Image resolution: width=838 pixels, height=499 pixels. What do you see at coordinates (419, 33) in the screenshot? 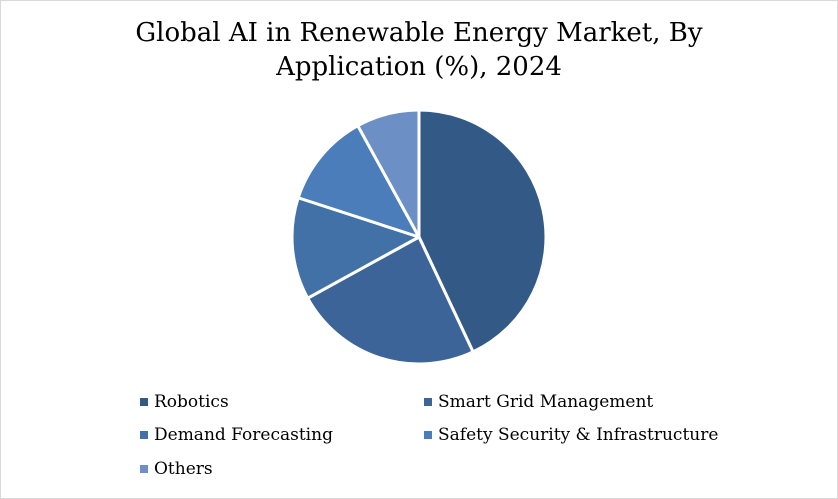
I see `chart-title-line-1: Global AI in Renewable Energy Market, By` at bounding box center [419, 33].